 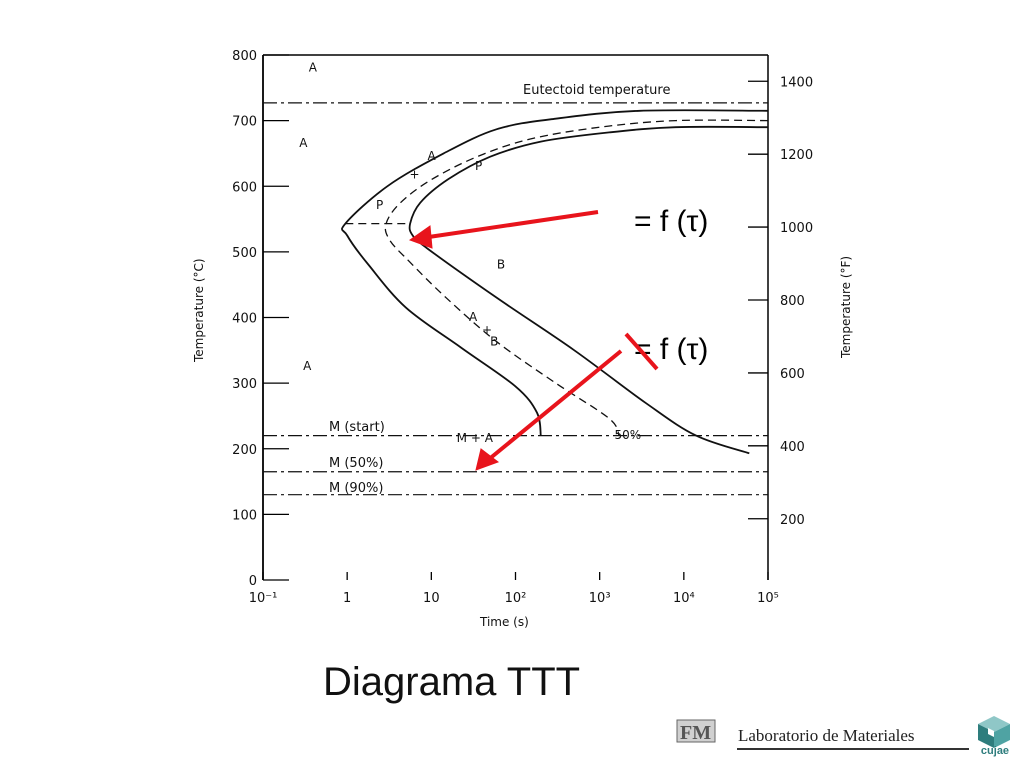 I want to click on arrow-1-shaft, so click(x=510, y=225).